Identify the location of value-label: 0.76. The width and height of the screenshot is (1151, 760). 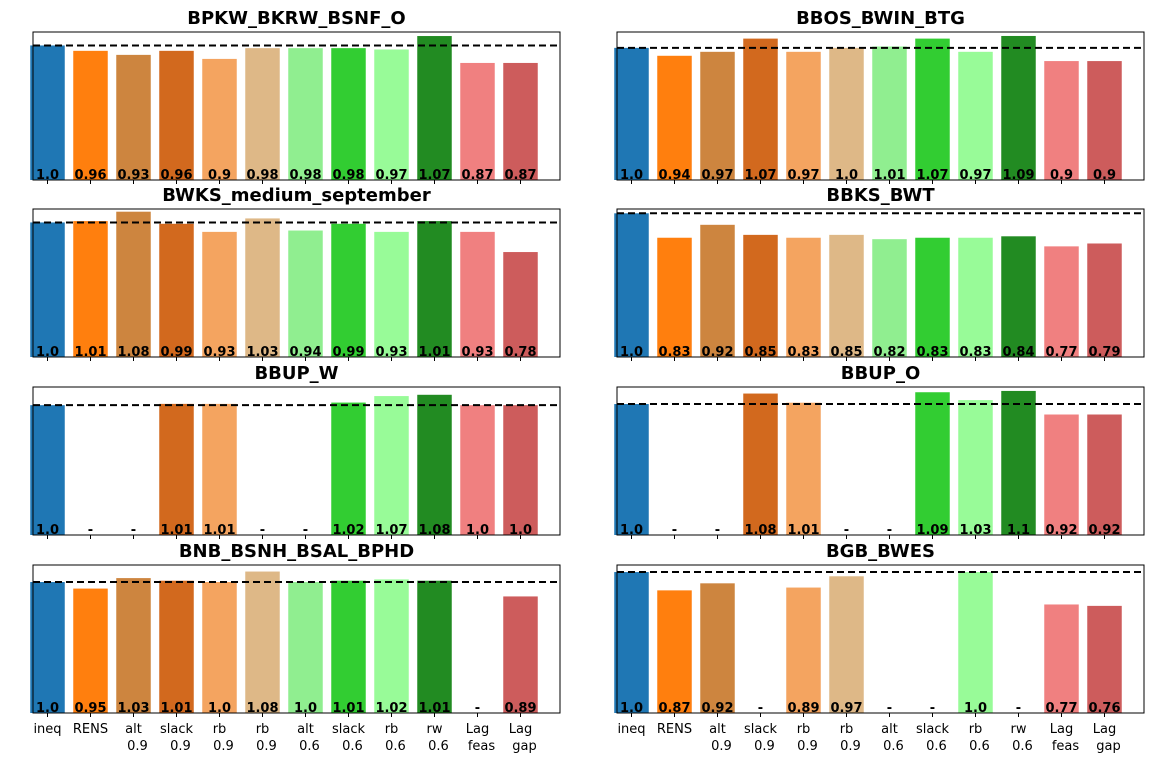
(1104, 708).